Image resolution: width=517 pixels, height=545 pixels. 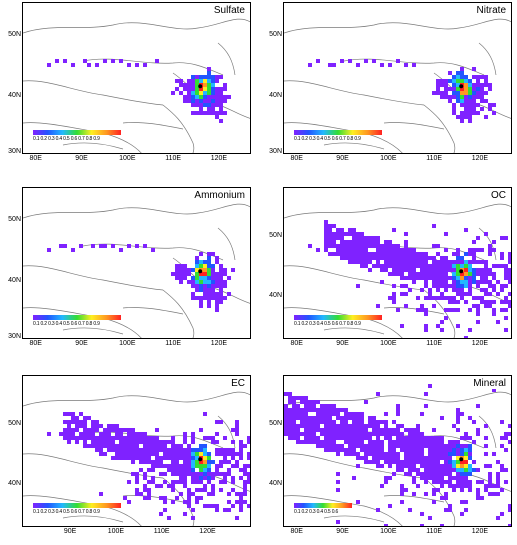 I want to click on map-canvas, so click(x=397, y=270).